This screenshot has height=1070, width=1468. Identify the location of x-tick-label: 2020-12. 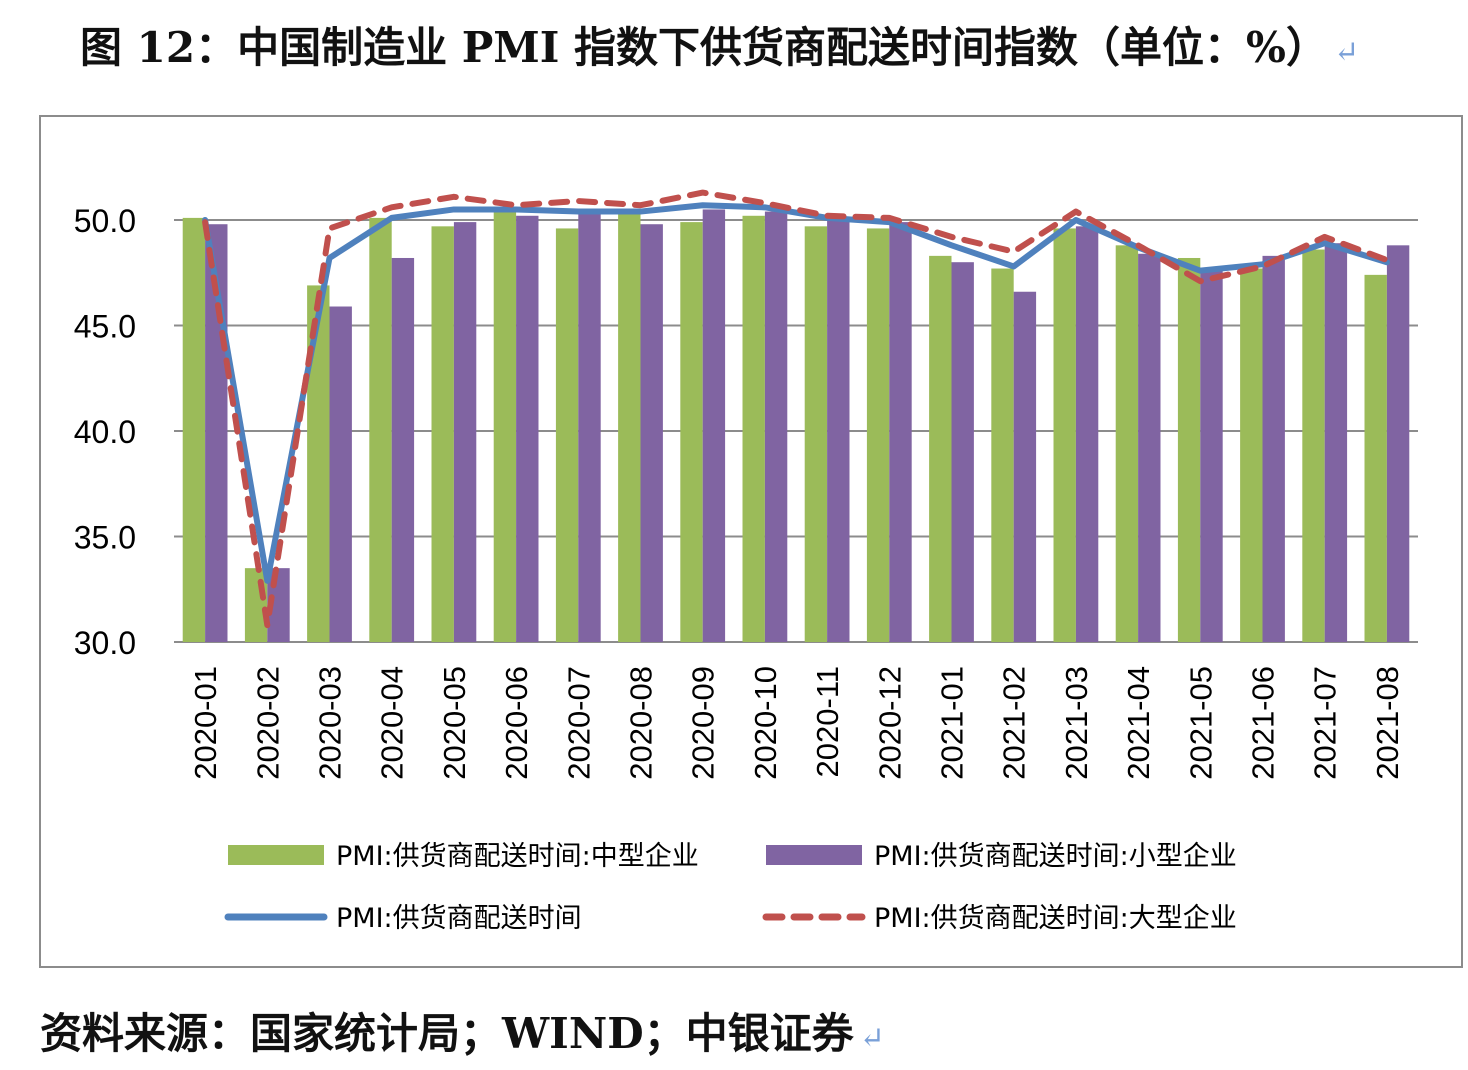
(889, 723).